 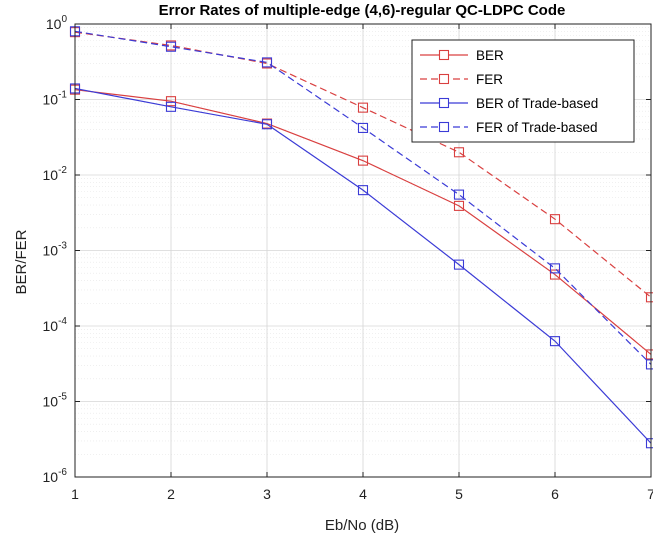 I want to click on x-tick-label: 6, so click(x=555, y=494).